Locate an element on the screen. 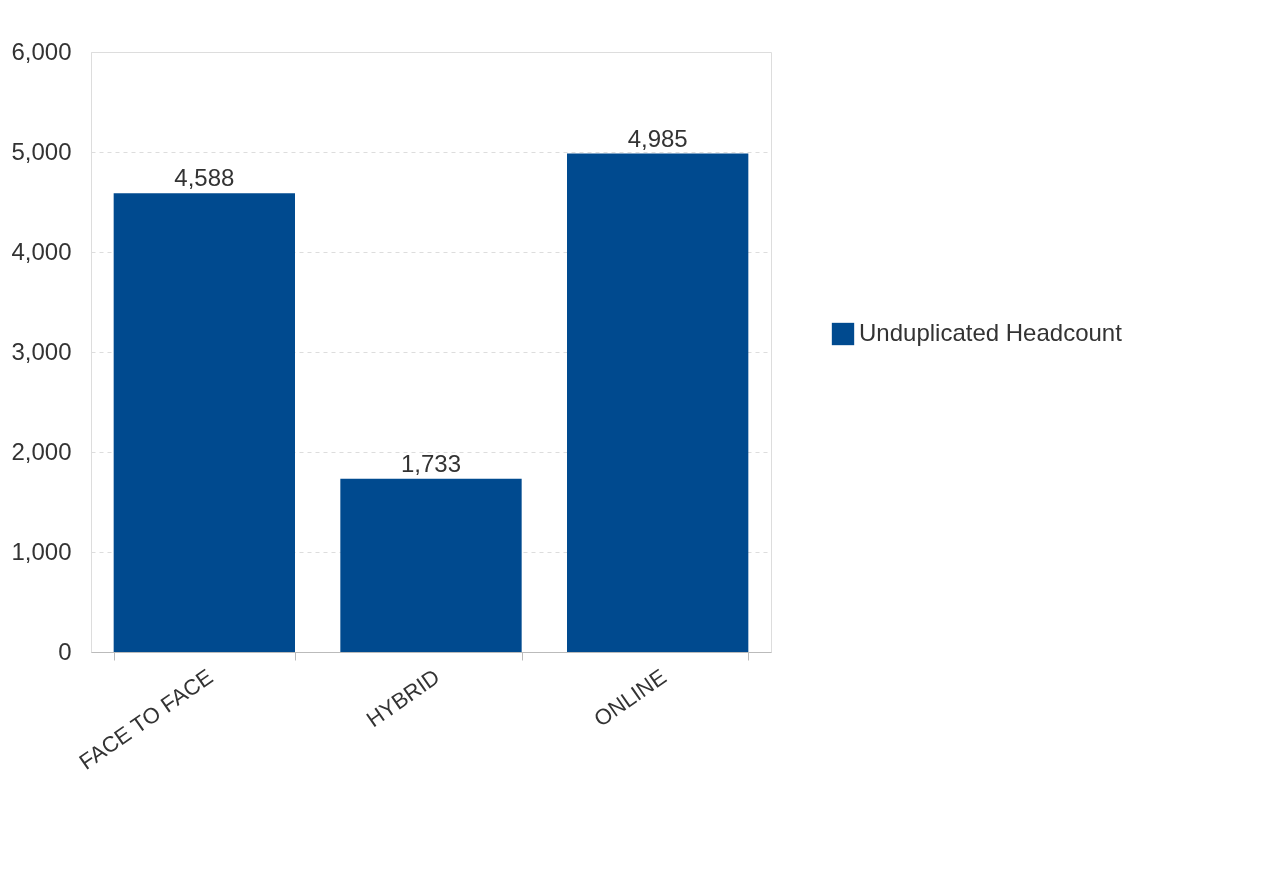 The height and width of the screenshot is (869, 1281). y-tick-label: 4,000 is located at coordinates (41, 251).